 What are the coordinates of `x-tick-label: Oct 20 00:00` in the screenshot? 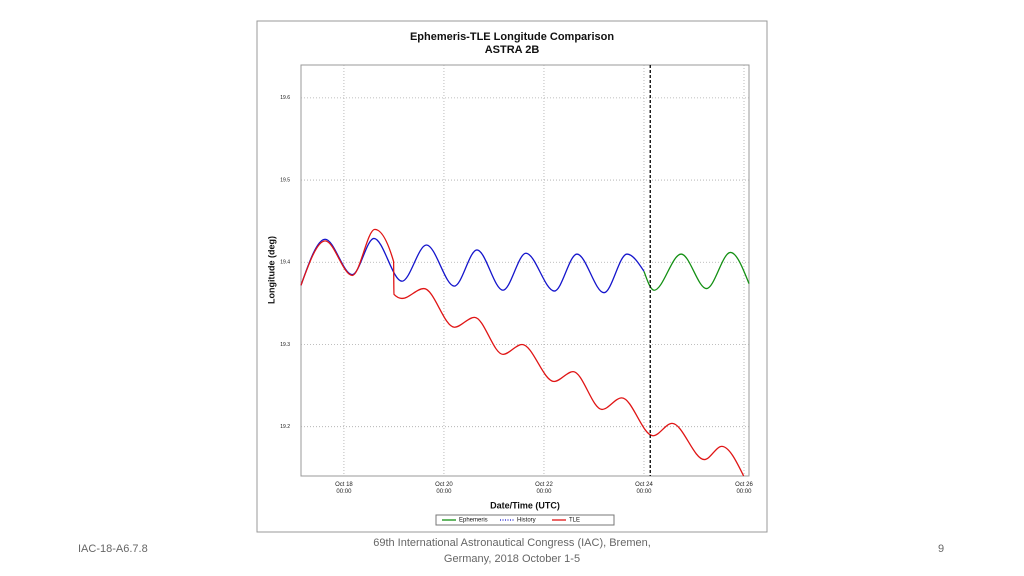 It's located at (444, 488).